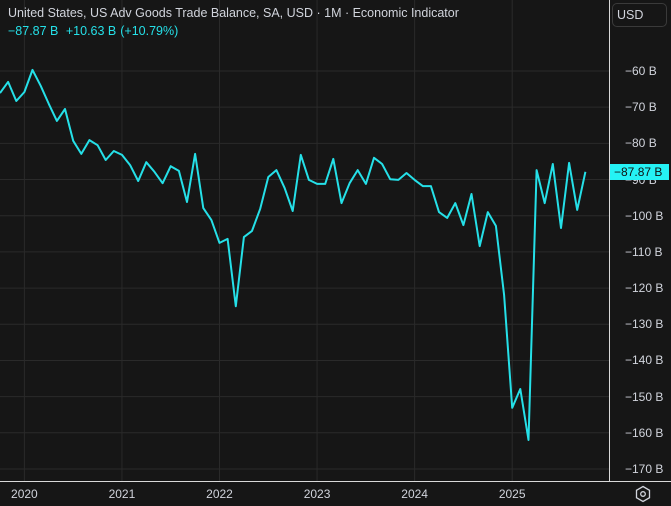  I want to click on y-tick-label: −110 B, so click(644, 251).